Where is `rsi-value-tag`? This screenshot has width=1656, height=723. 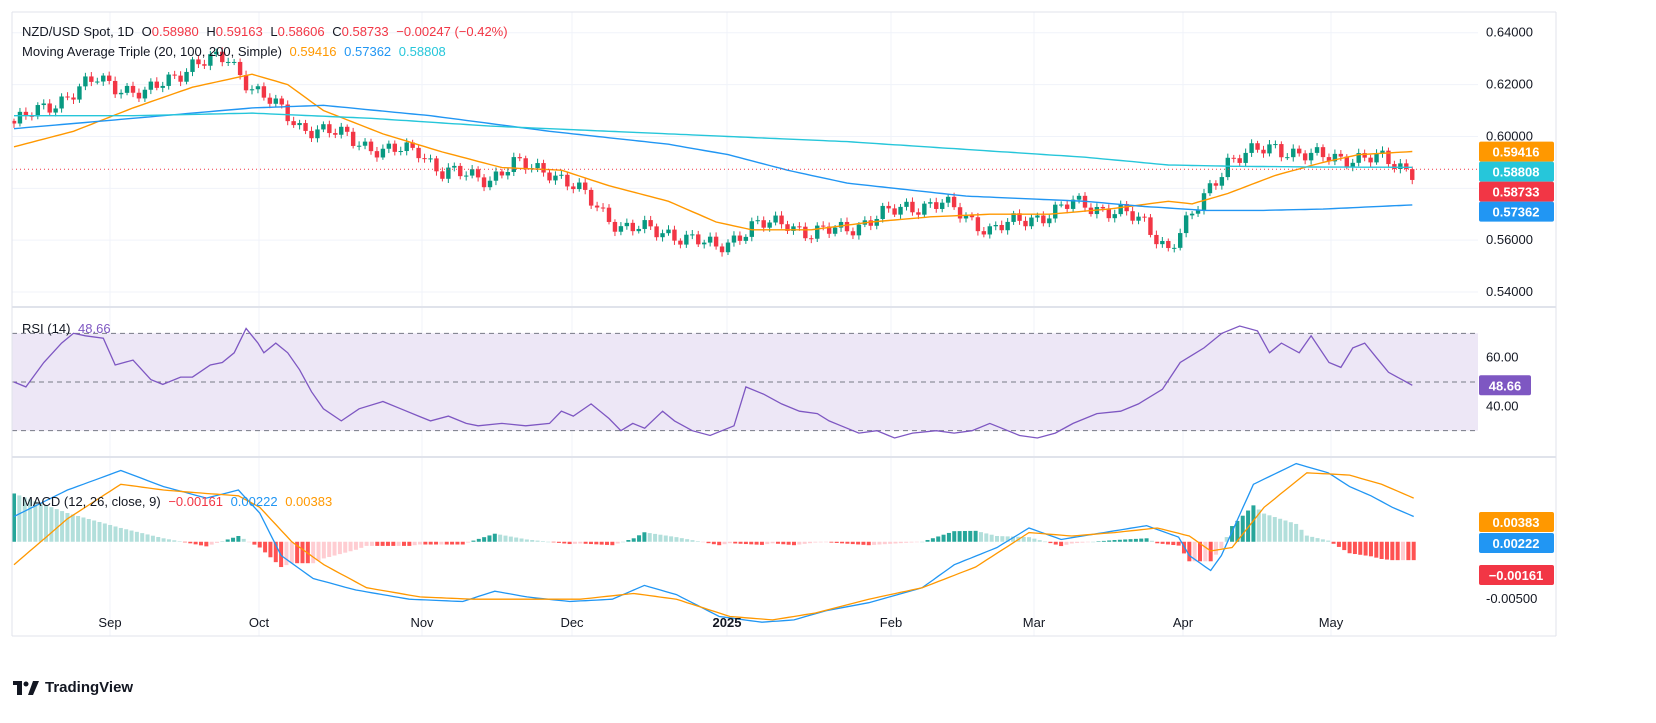
rsi-value-tag is located at coordinates (1505, 385).